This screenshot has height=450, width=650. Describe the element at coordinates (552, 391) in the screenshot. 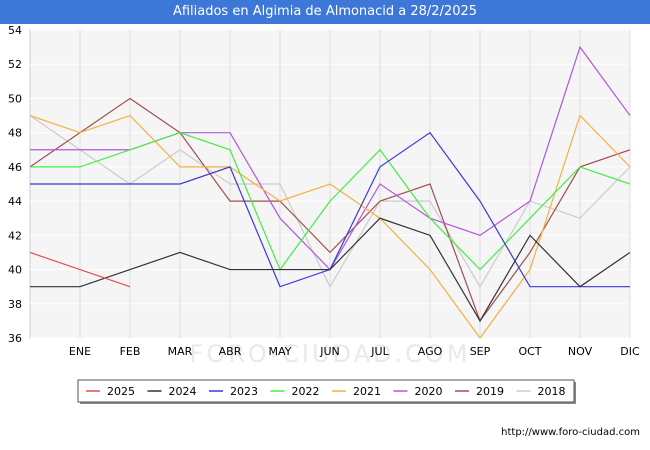

I see `legend-label-2018: 2018` at that location.